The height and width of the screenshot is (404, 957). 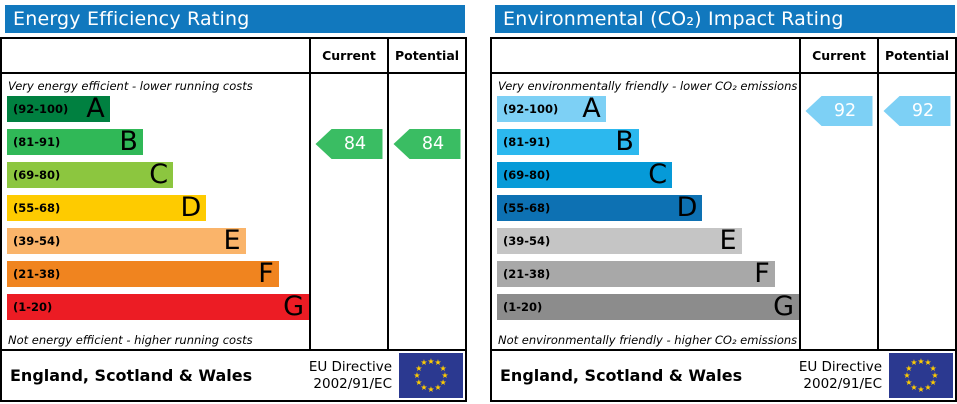 I want to click on band-row-c: (69-80) C, so click(x=158, y=176).